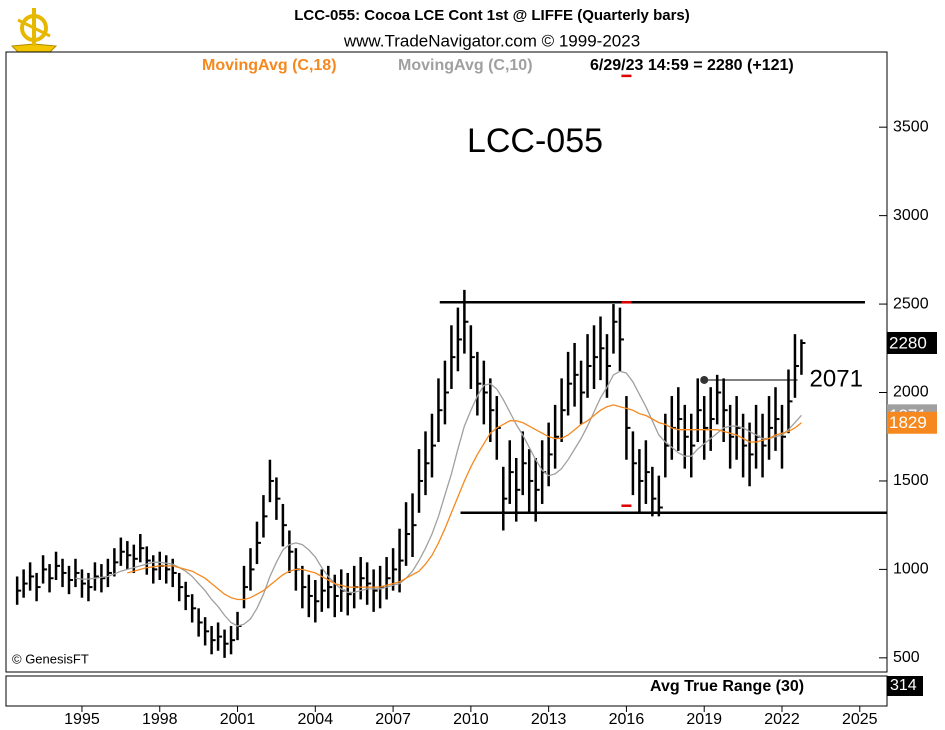 The image size is (945, 730). I want to click on annotation-dot, so click(704, 379).